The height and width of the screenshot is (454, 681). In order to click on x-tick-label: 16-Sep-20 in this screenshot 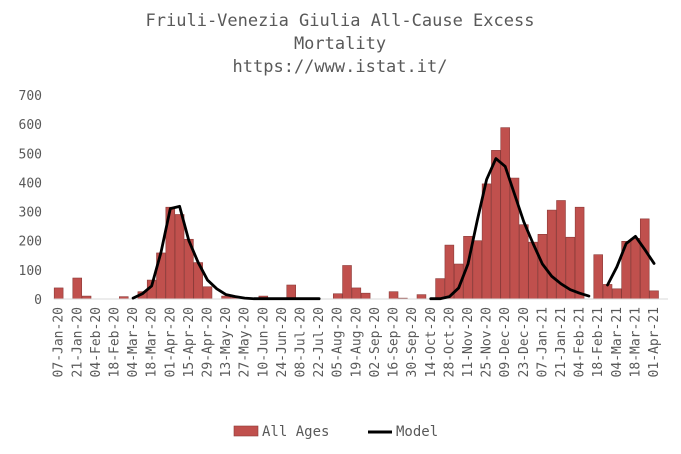, I will do `click(394, 342)`.